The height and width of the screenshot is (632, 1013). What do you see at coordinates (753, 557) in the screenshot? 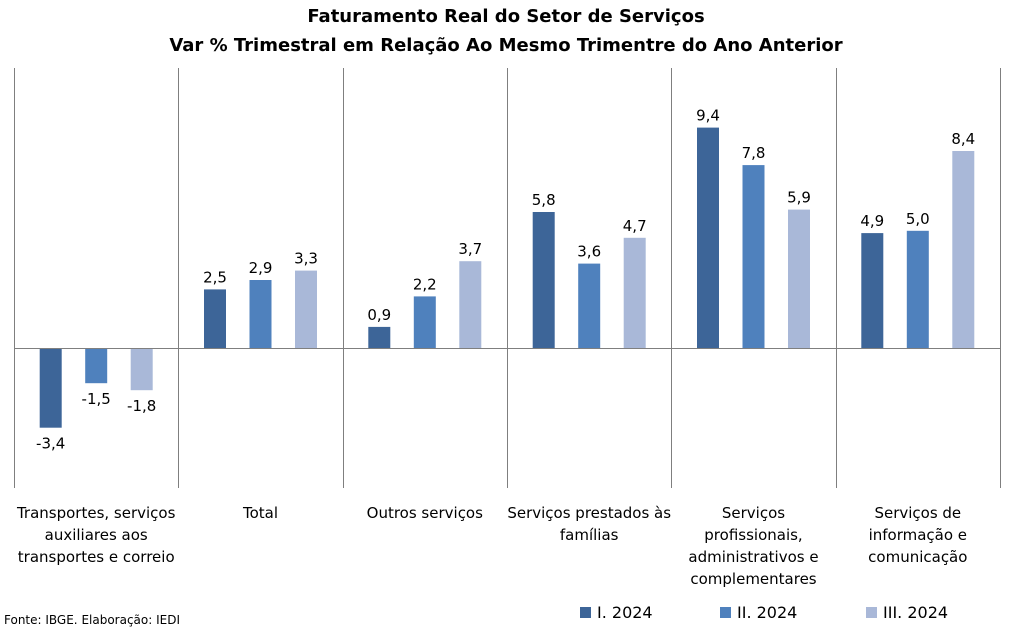
I see `category-label: administrativos e` at bounding box center [753, 557].